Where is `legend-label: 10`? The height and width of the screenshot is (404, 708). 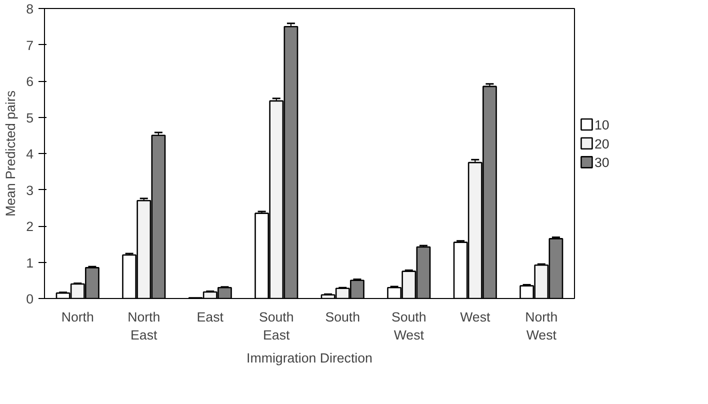
legend-label: 10 is located at coordinates (602, 125).